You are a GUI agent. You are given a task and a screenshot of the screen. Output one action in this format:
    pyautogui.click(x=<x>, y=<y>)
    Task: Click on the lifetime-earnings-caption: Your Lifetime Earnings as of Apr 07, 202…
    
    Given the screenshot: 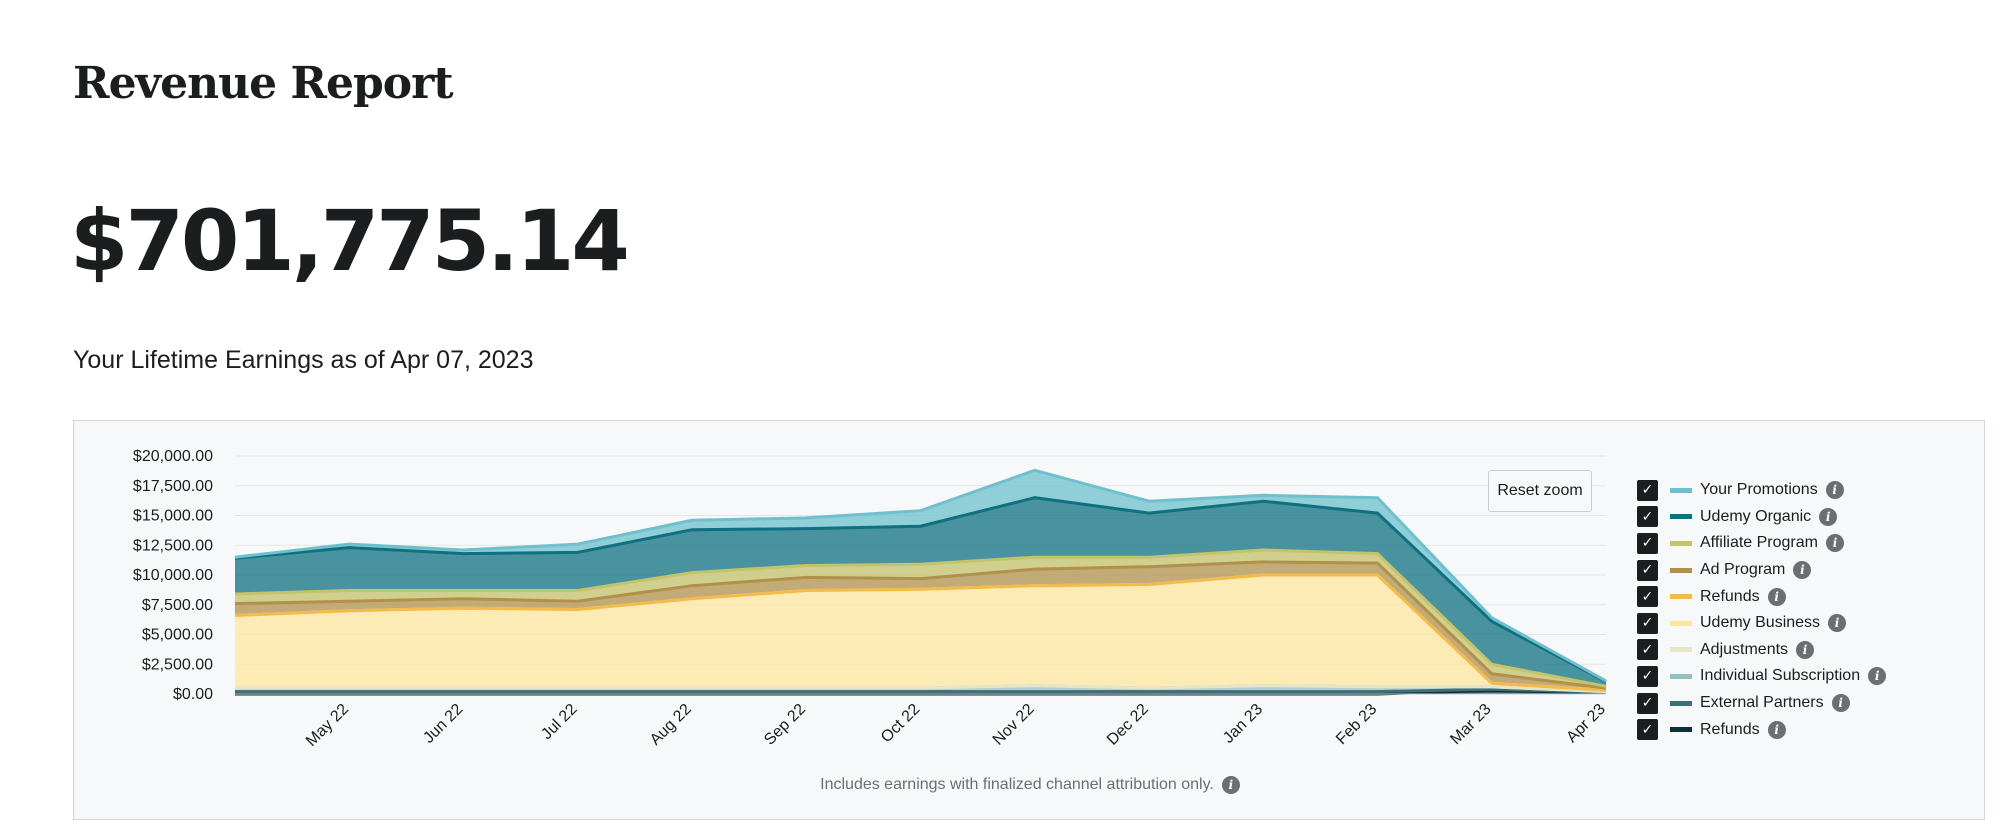 What is the action you would take?
    pyautogui.click(x=303, y=360)
    